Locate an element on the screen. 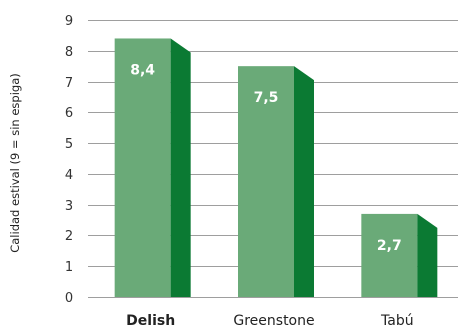  y-tick-label: 7 is located at coordinates (69, 83).